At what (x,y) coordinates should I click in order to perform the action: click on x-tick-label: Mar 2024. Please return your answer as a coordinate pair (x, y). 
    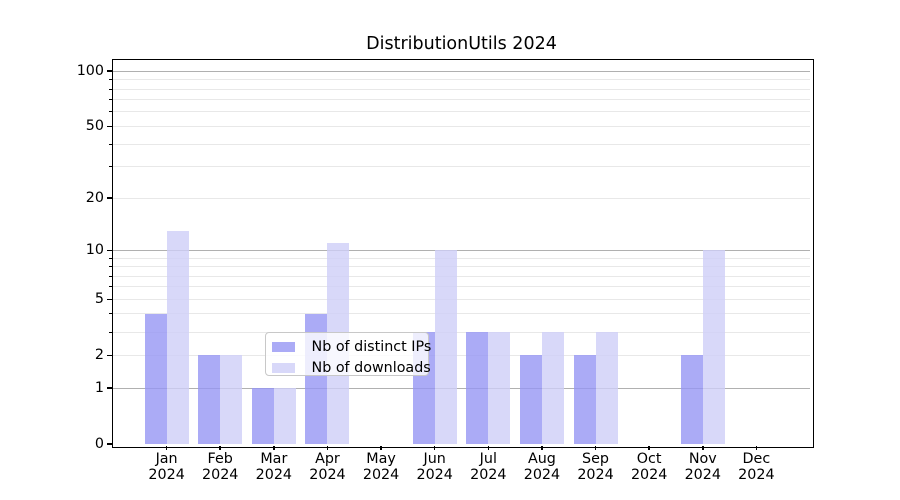
    Looking at the image, I should click on (274, 467).